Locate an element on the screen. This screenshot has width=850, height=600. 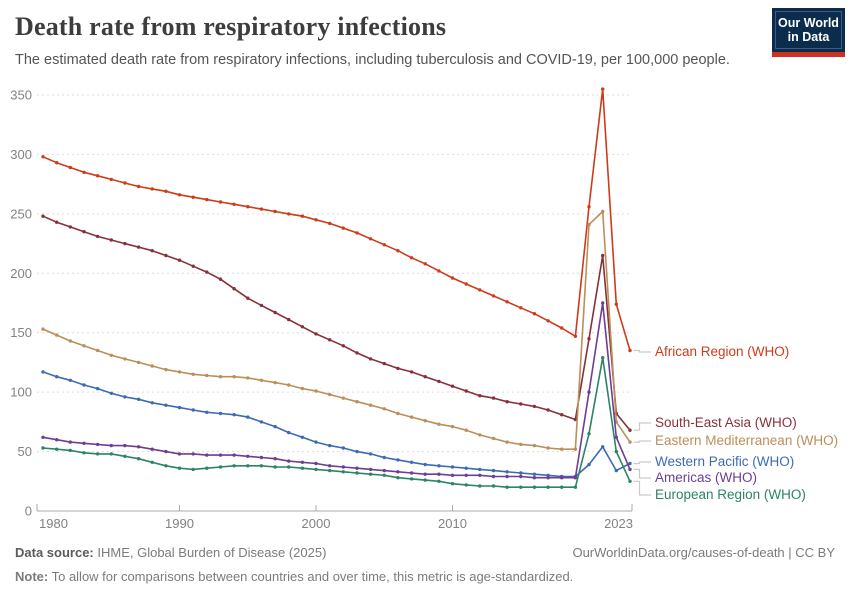
series-label-south-east-asia: South-East Asia (WHO) is located at coordinates (726, 422).